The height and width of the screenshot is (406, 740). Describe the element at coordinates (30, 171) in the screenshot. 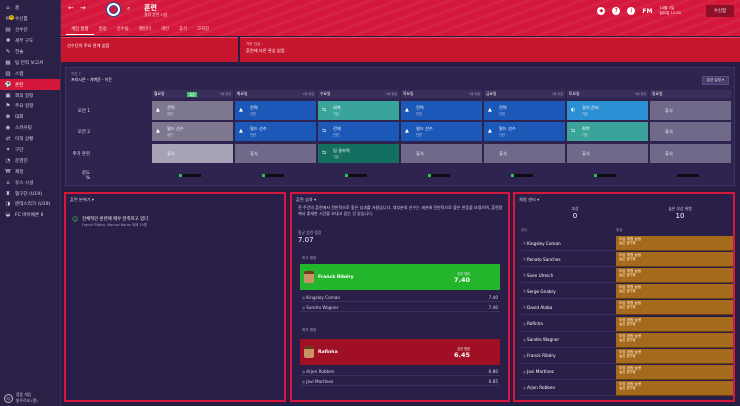

I see `sidebar-item: ₩ 재정` at that location.